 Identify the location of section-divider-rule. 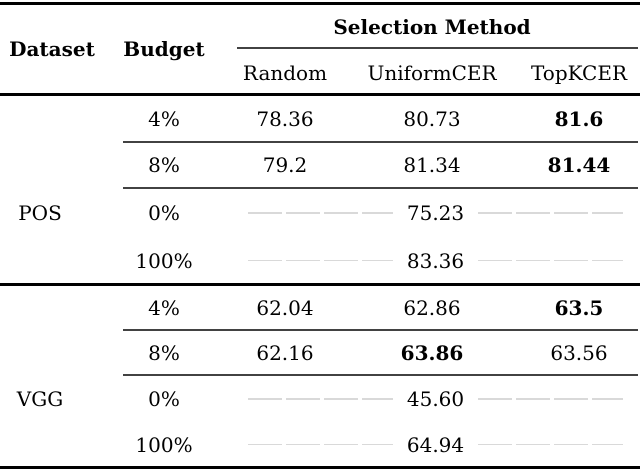
(320, 284).